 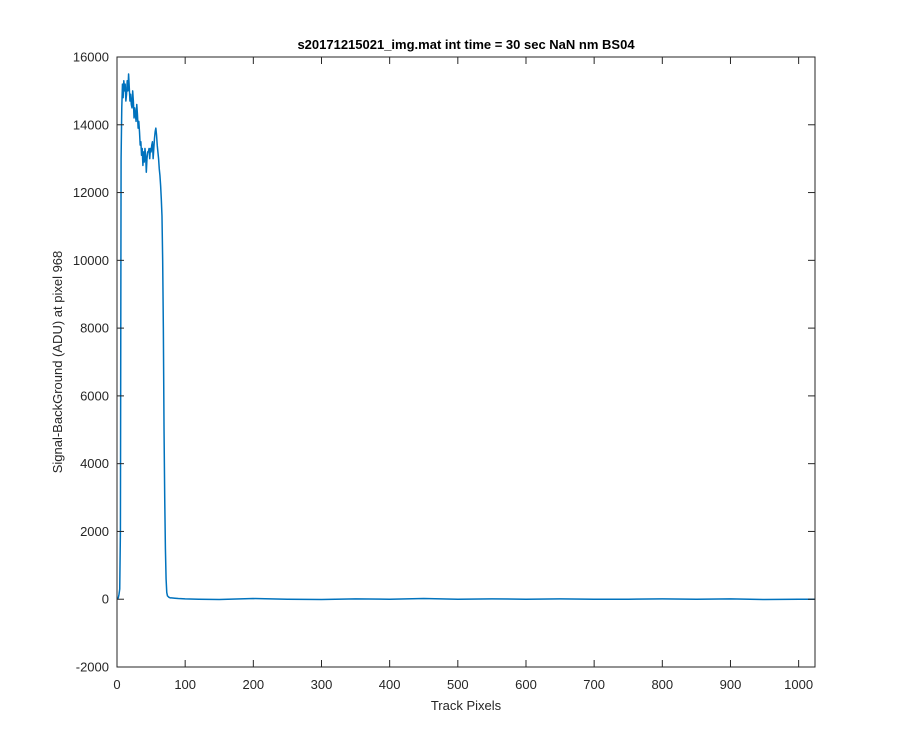 I want to click on x-tick-label: 300, so click(x=322, y=684).